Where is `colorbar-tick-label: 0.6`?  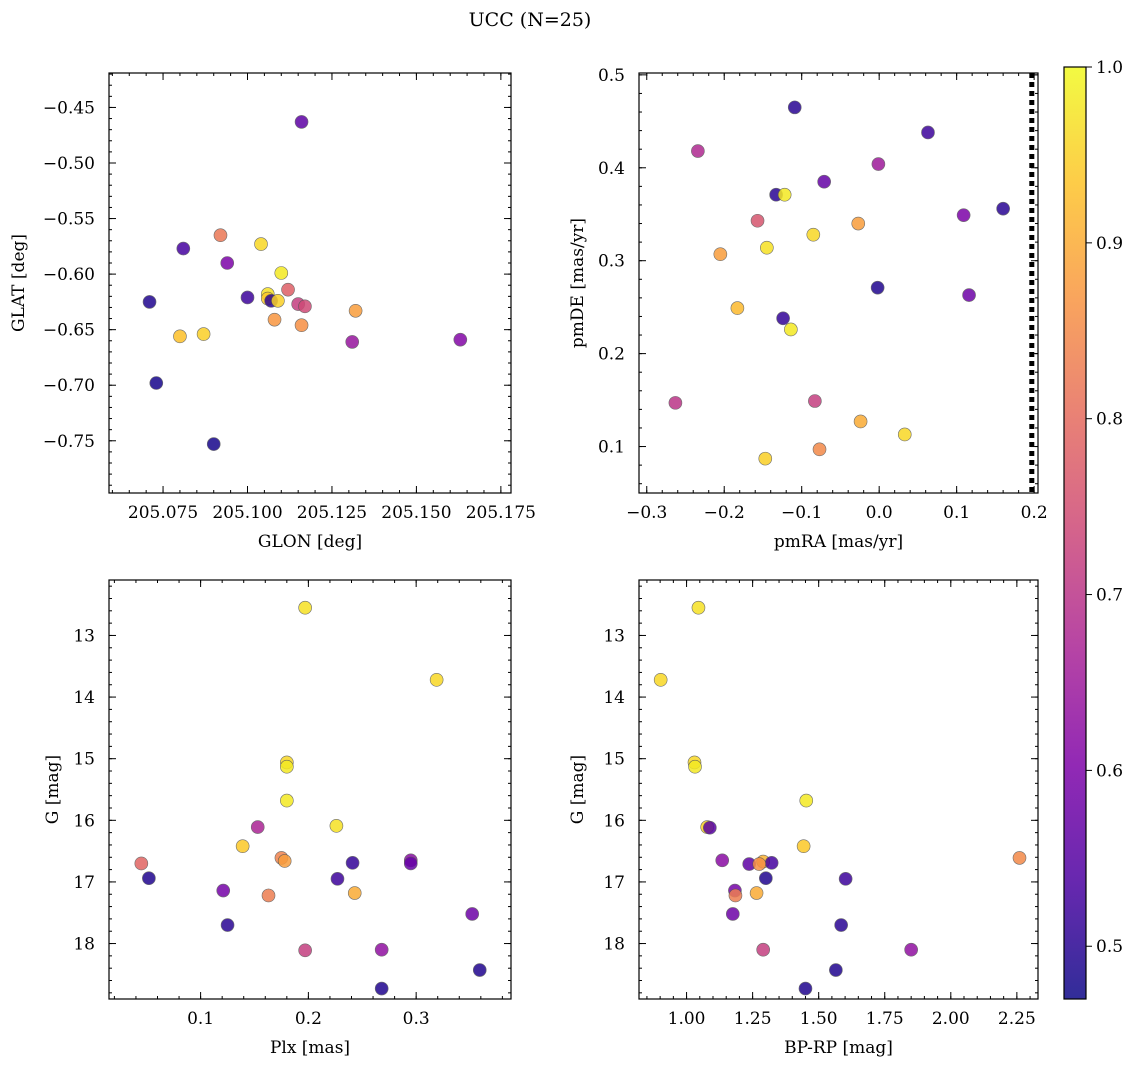 colorbar-tick-label: 0.6 is located at coordinates (1109, 771).